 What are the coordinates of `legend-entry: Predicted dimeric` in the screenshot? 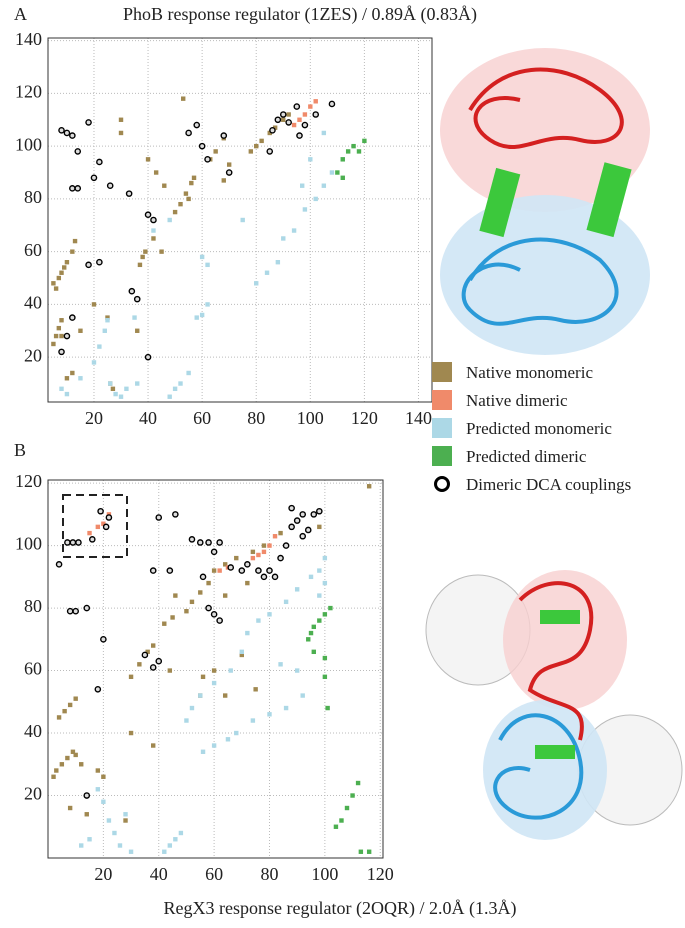 It's located at (557, 456).